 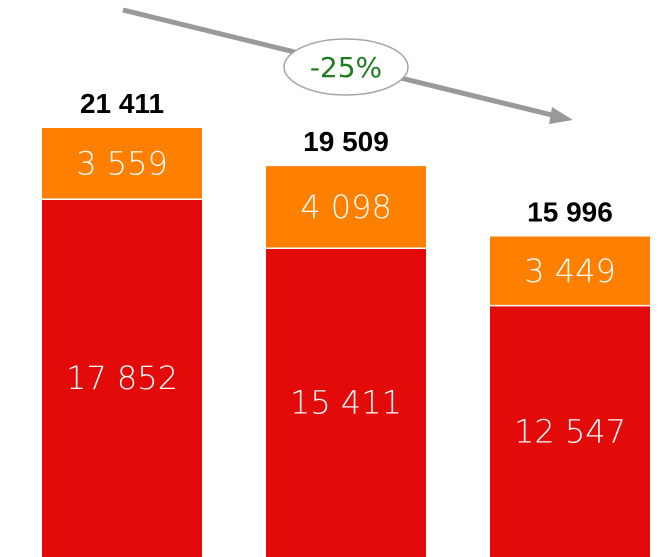 I want to click on bottom-segment-value-label: 15 411, so click(x=346, y=403).